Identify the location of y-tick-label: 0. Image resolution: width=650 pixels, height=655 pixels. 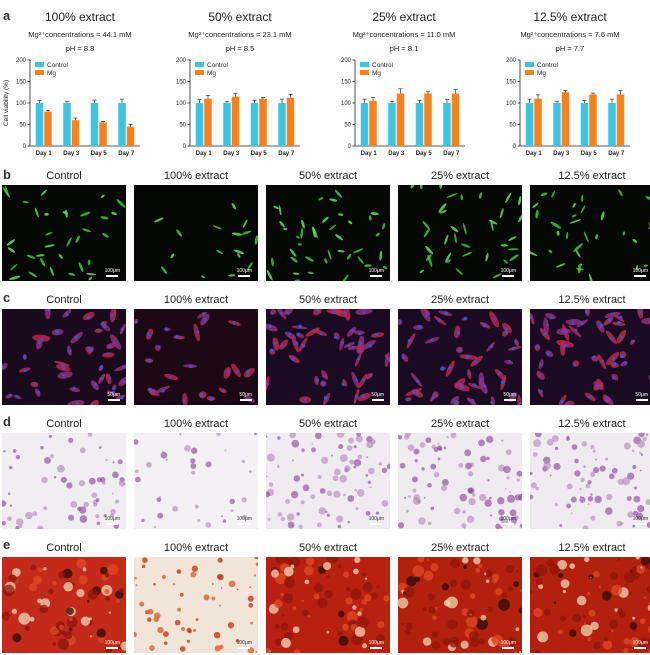
(350, 147).